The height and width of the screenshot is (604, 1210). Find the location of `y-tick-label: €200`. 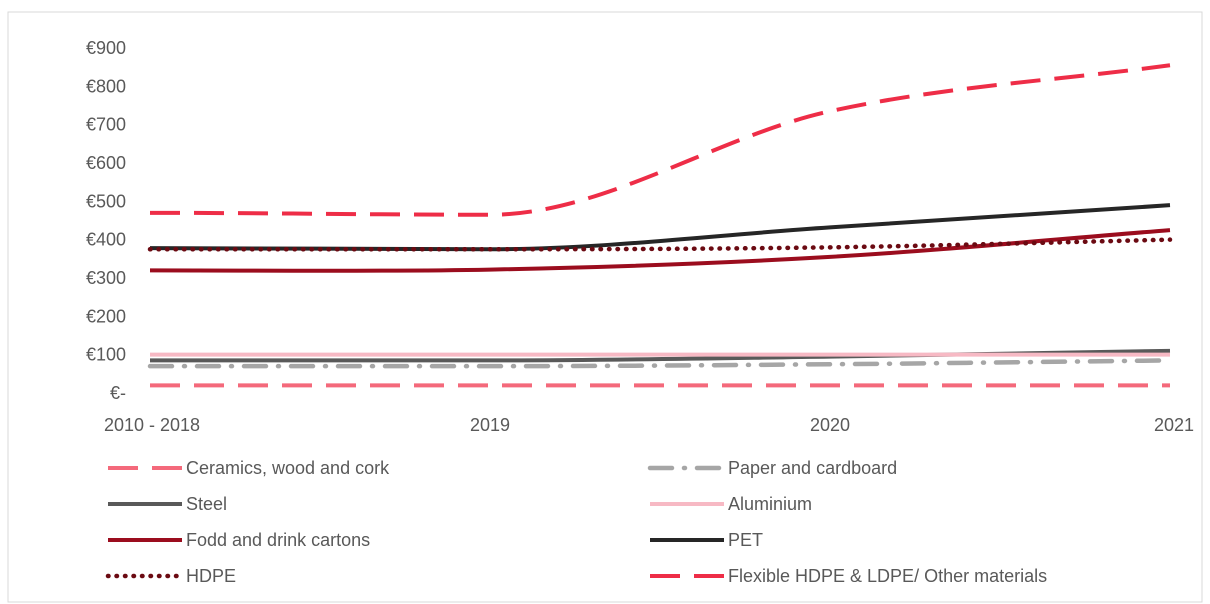

y-tick-label: €200 is located at coordinates (106, 316).